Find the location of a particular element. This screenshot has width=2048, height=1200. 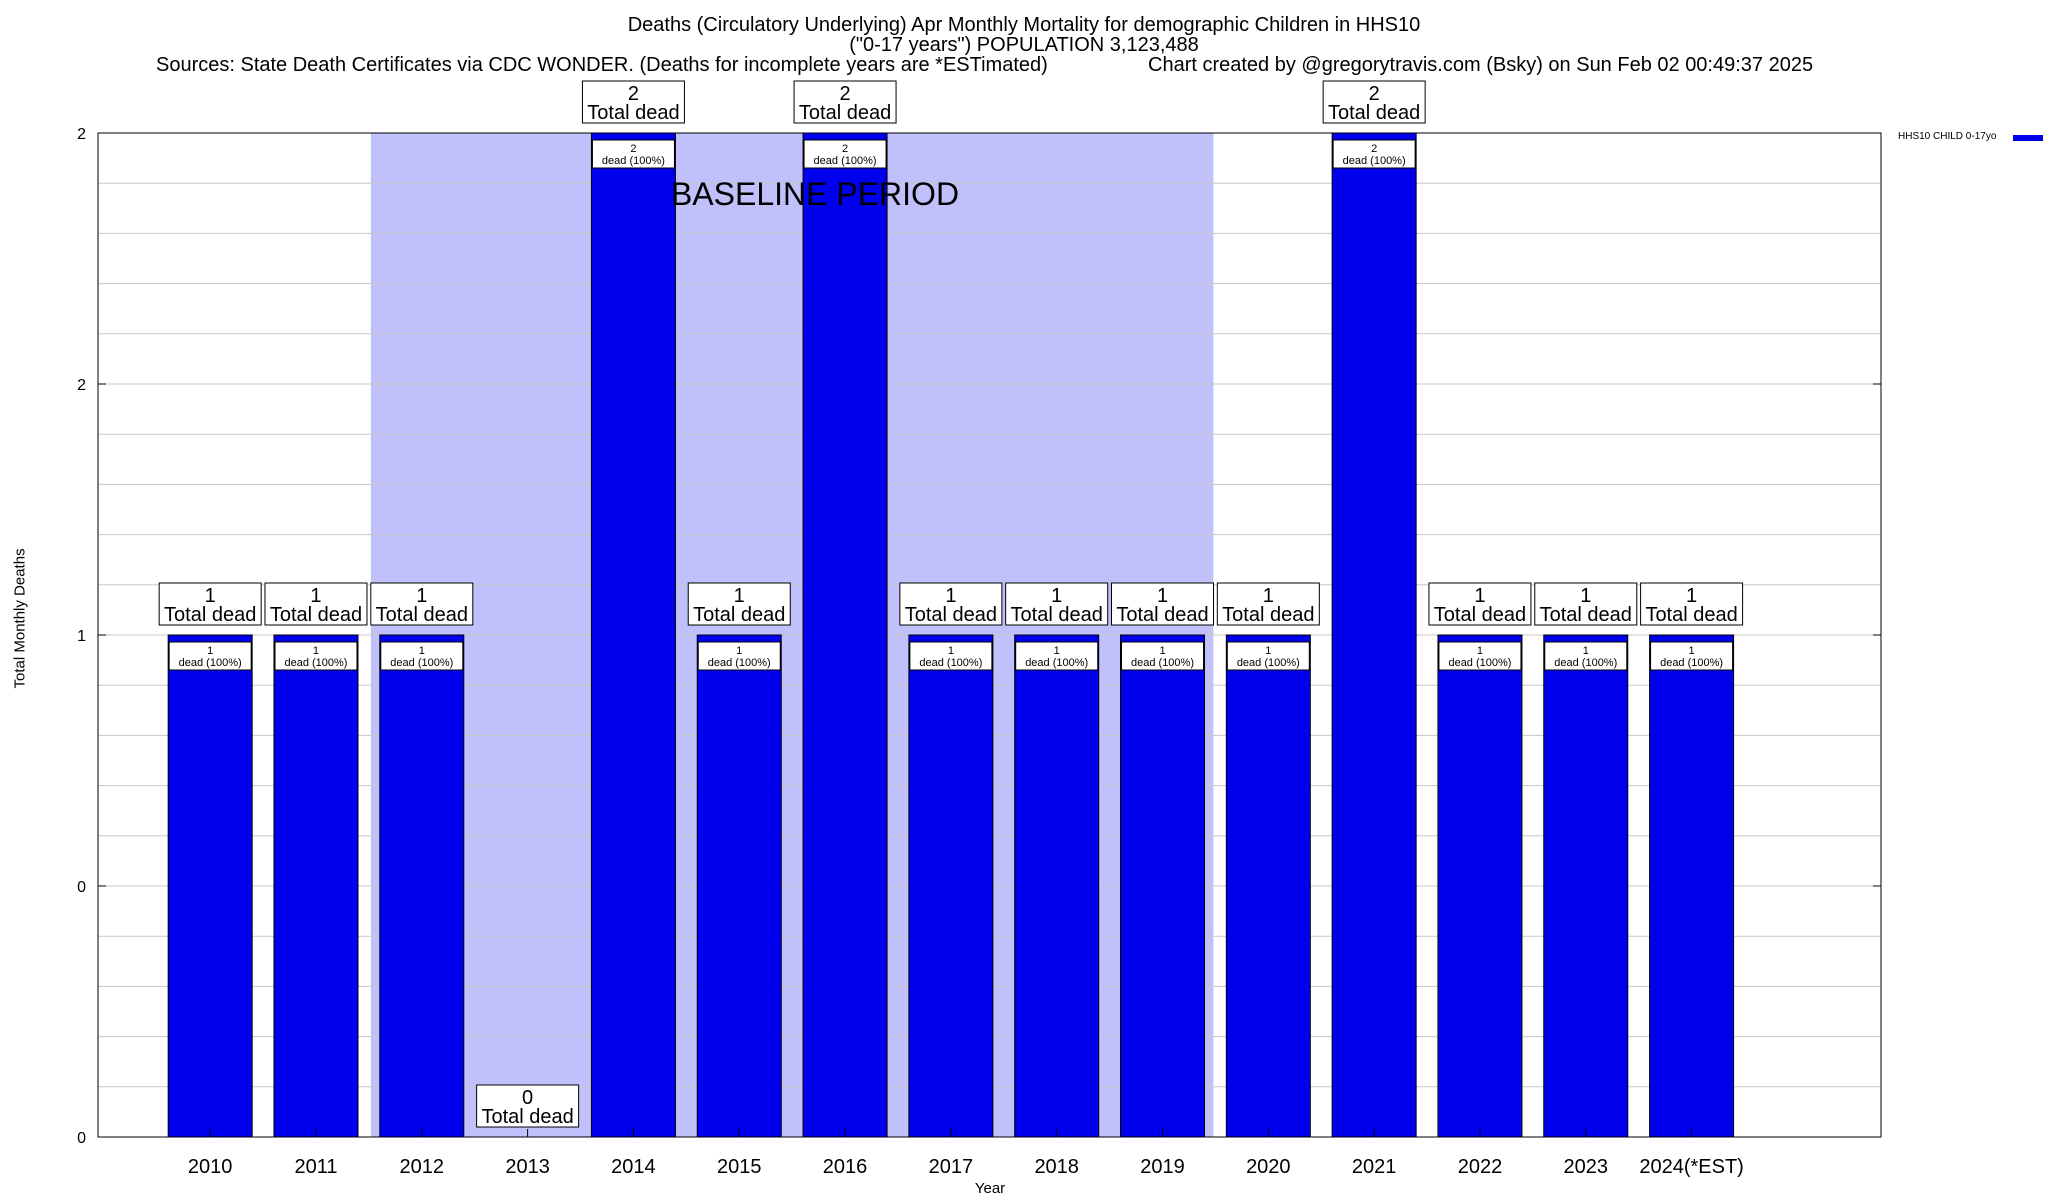

bar-2022 is located at coordinates (1480, 886).